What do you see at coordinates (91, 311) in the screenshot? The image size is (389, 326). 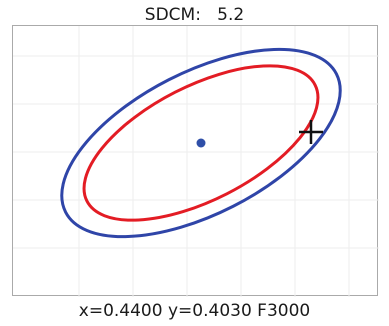 I see `x-label: x=` at bounding box center [91, 311].